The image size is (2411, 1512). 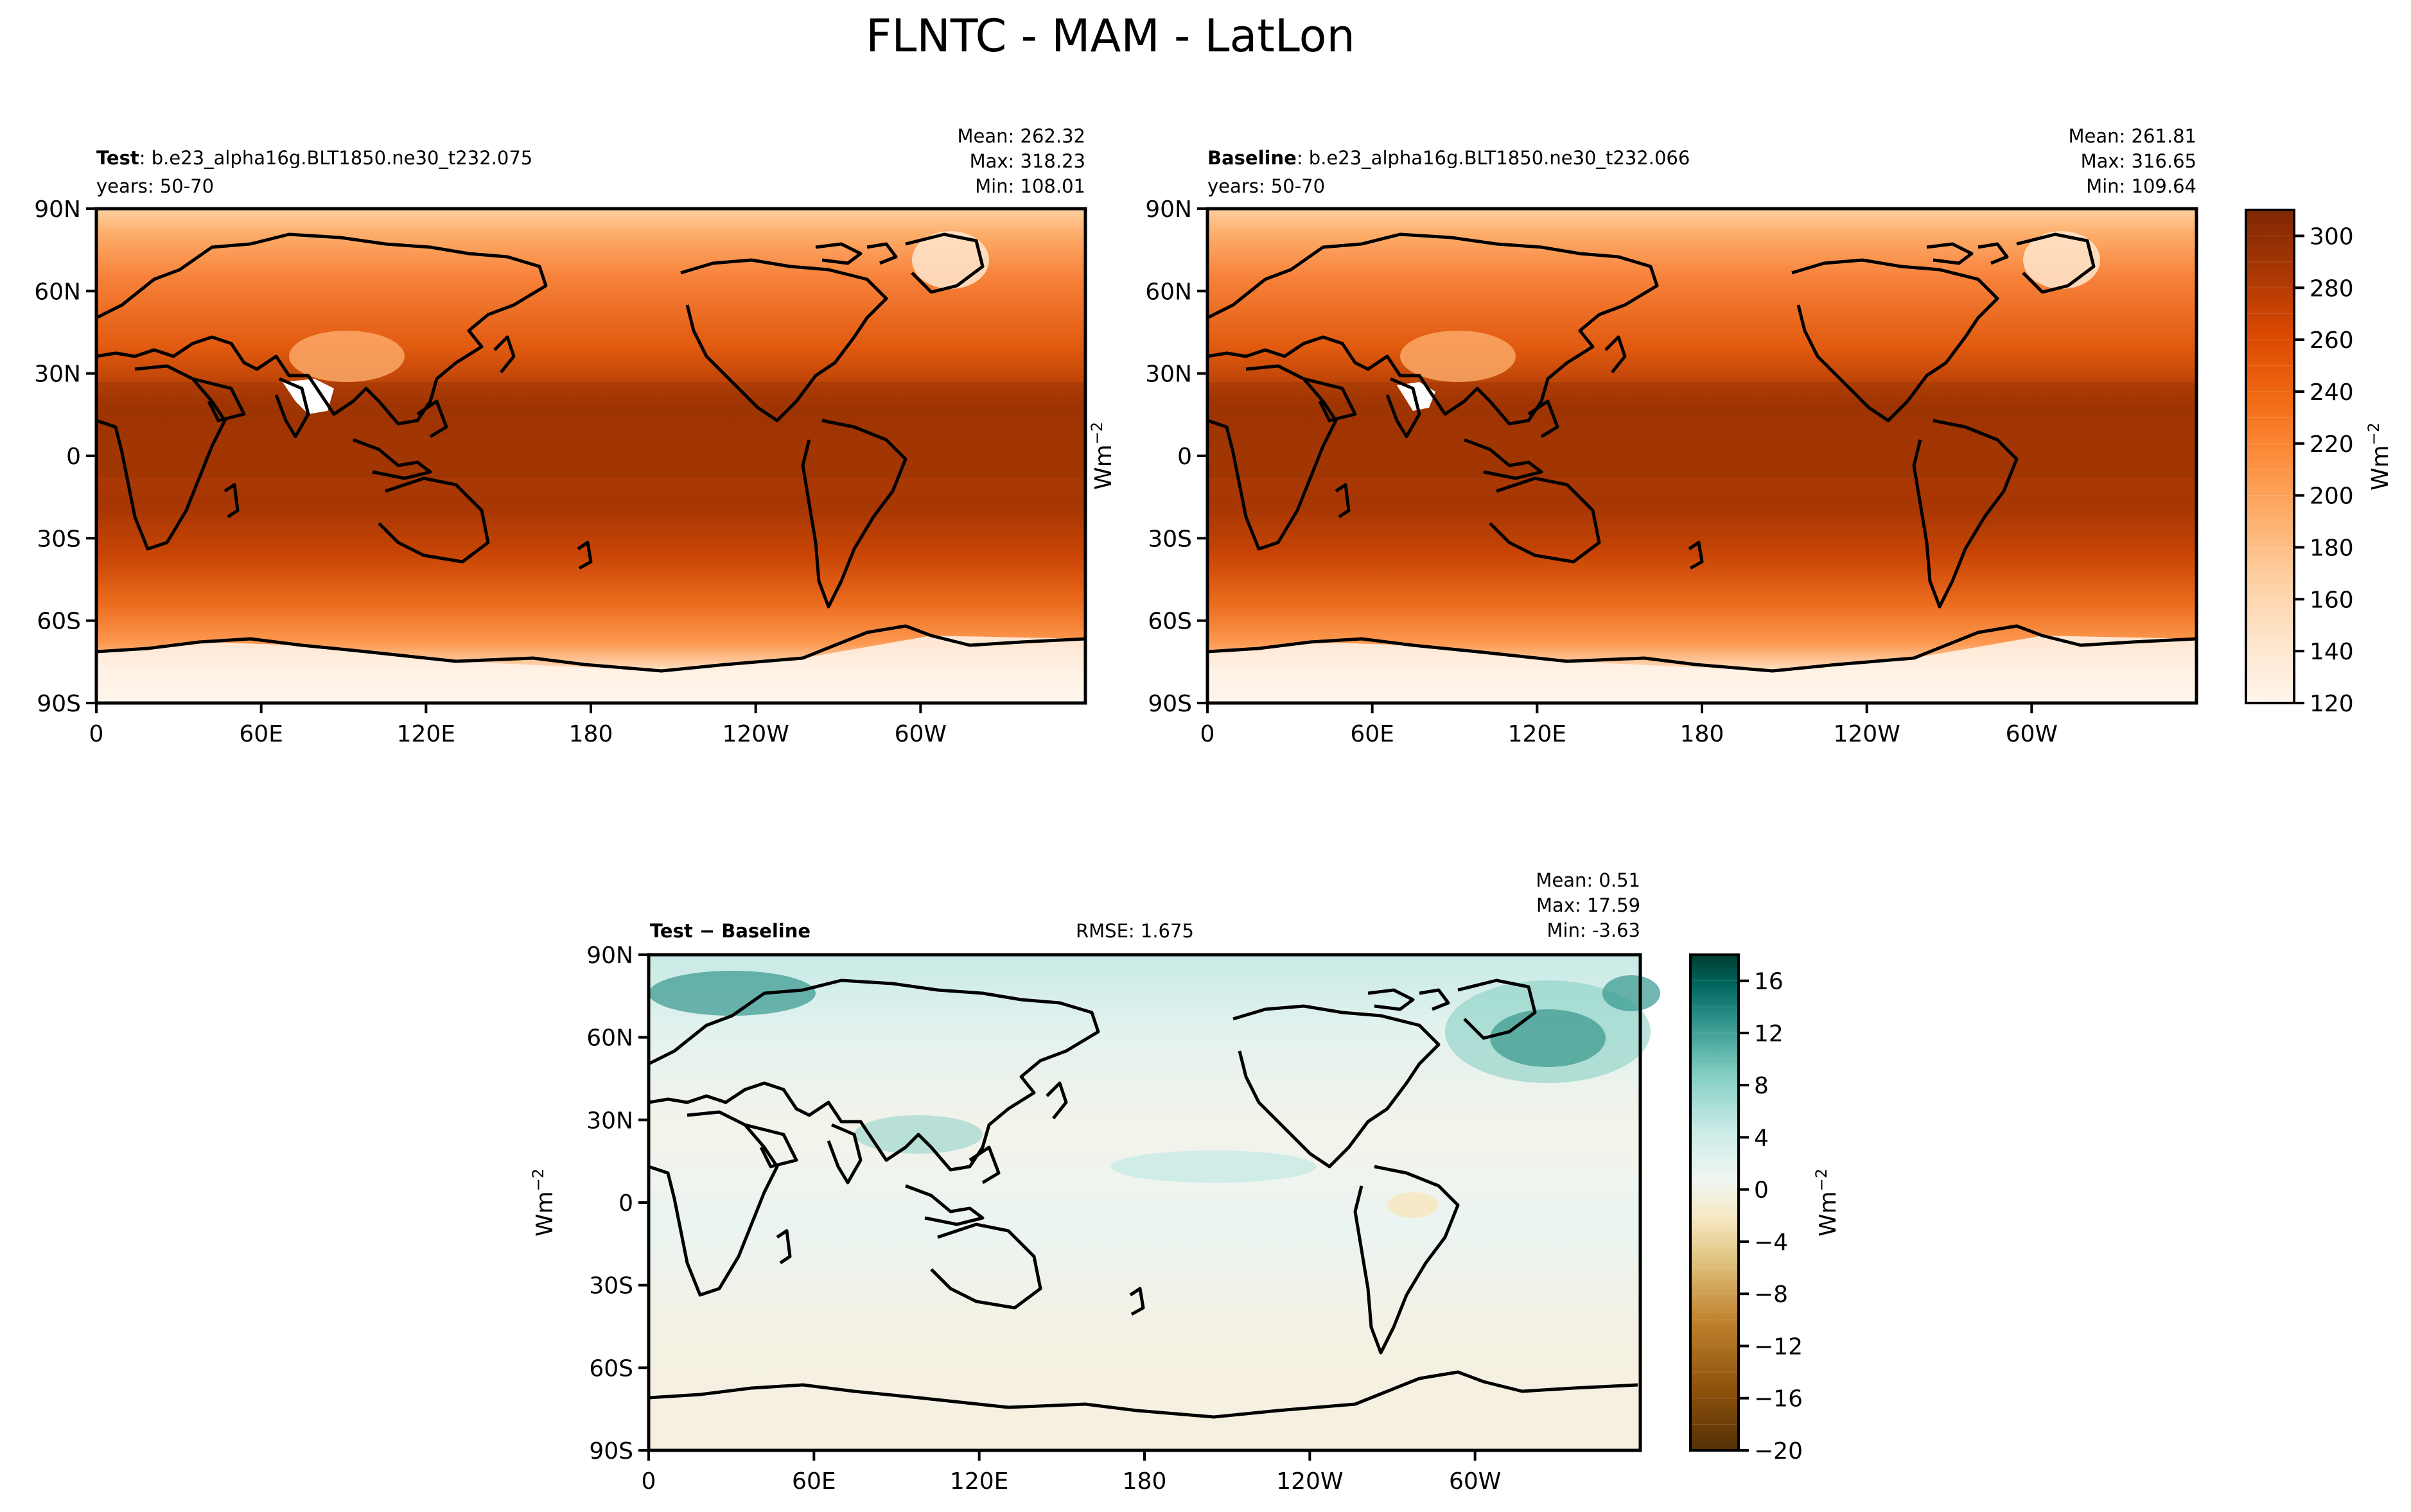 What do you see at coordinates (347, 356) in the screenshot?
I see `test-plateau` at bounding box center [347, 356].